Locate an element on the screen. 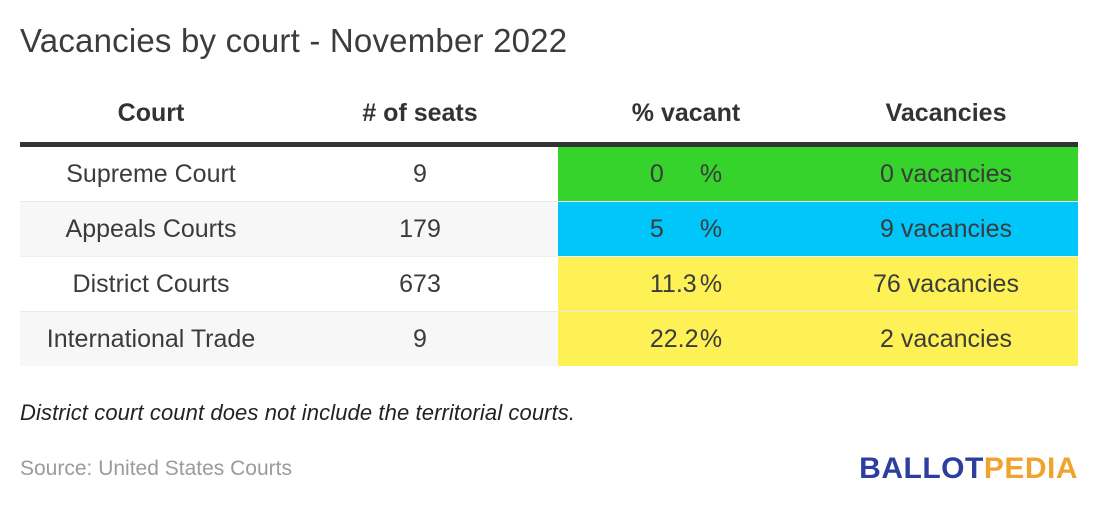  seats-cell: 673 is located at coordinates (420, 283).